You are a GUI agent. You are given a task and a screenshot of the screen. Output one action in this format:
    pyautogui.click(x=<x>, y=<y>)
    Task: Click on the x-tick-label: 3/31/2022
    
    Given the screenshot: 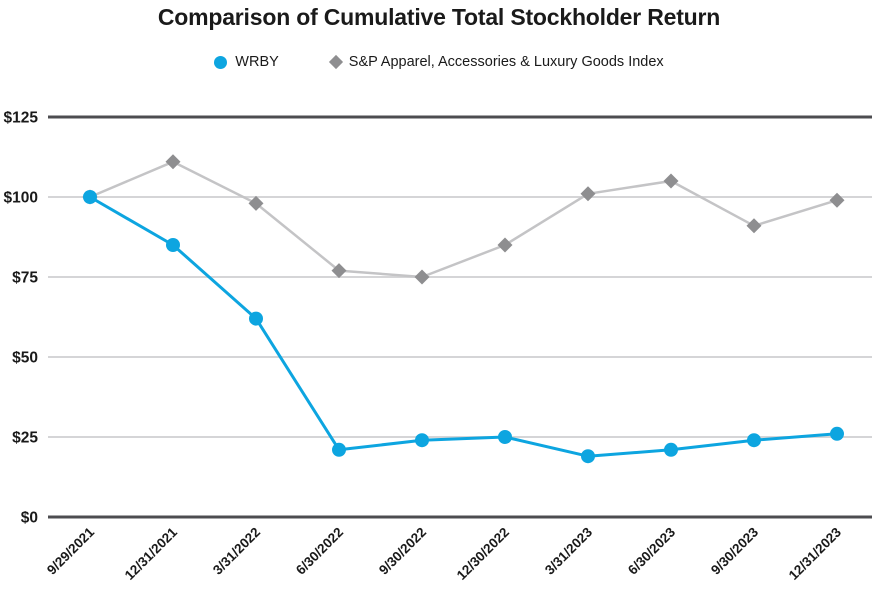 What is the action you would take?
    pyautogui.click(x=236, y=551)
    